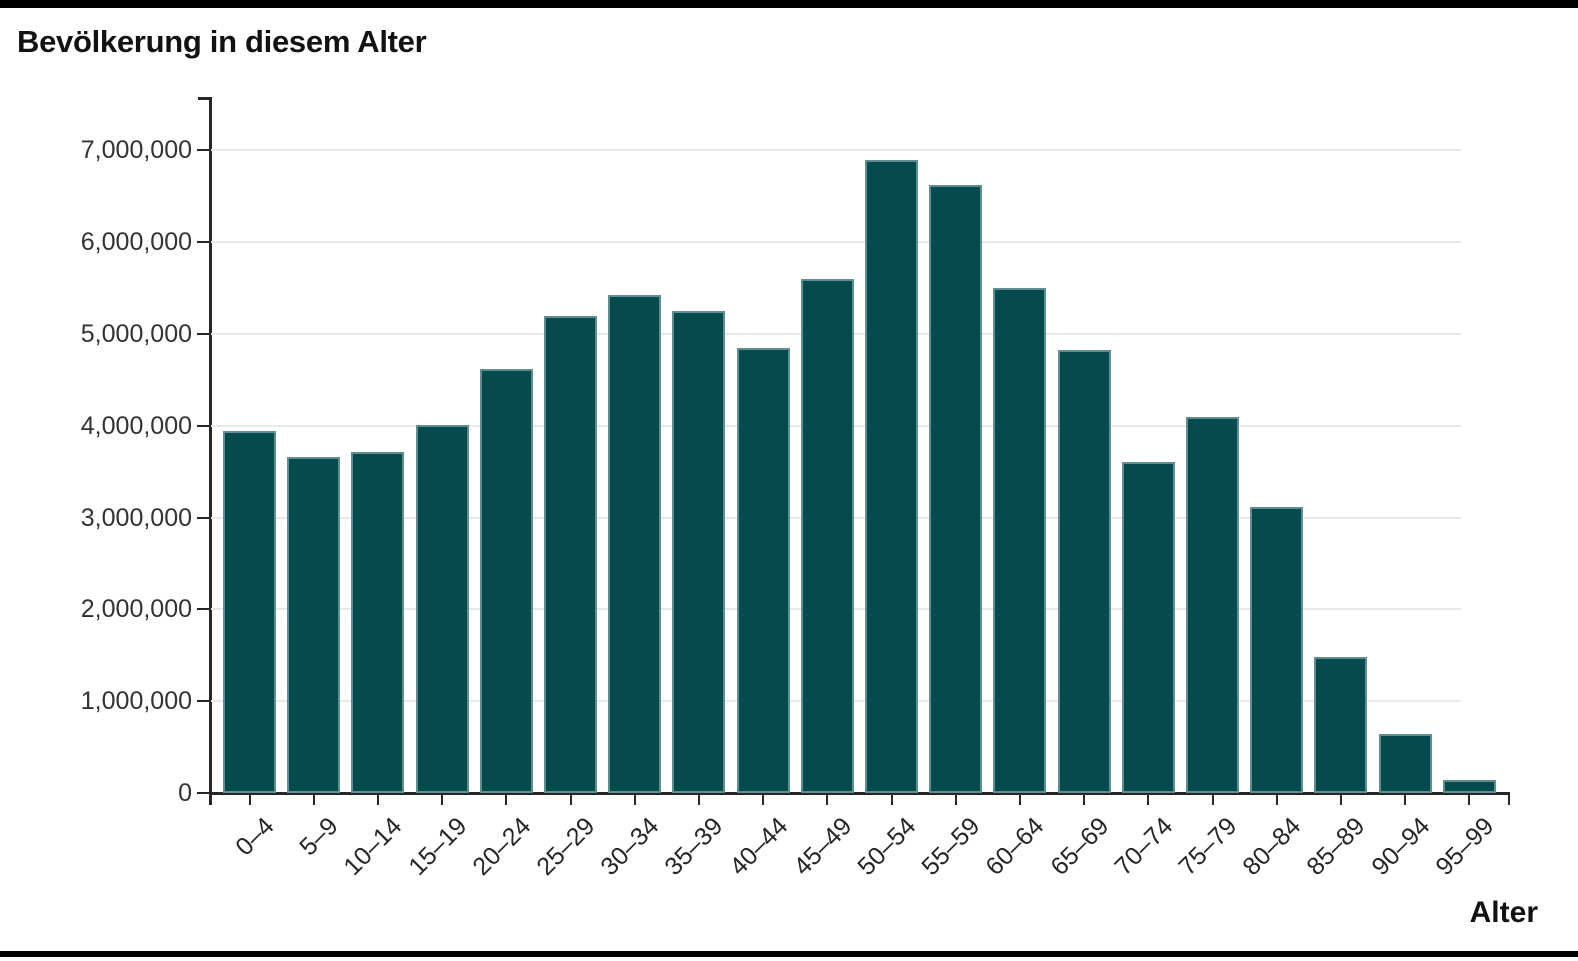 The height and width of the screenshot is (961, 1578). I want to click on chart-title: Bevölkerung in diesem Alter, so click(222, 41).